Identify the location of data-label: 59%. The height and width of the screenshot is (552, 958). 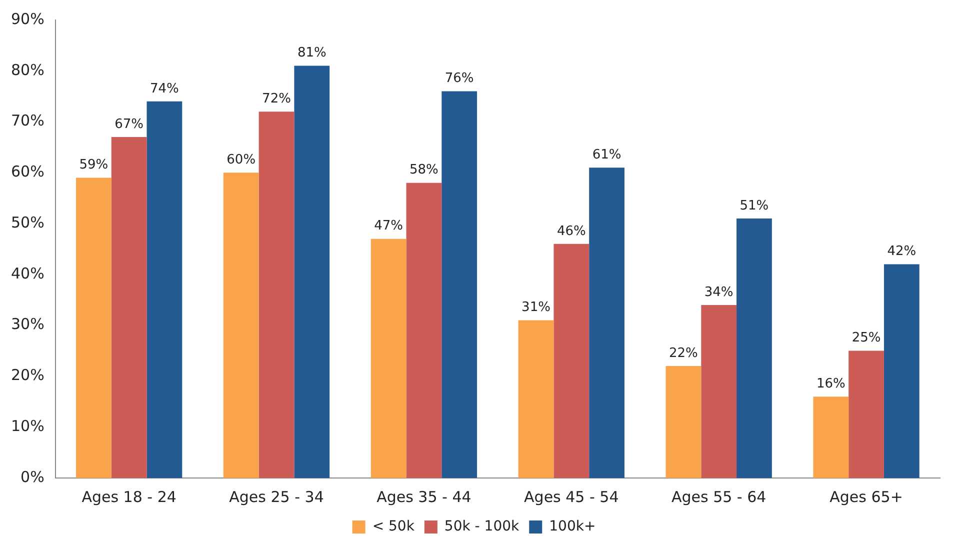
(93, 165).